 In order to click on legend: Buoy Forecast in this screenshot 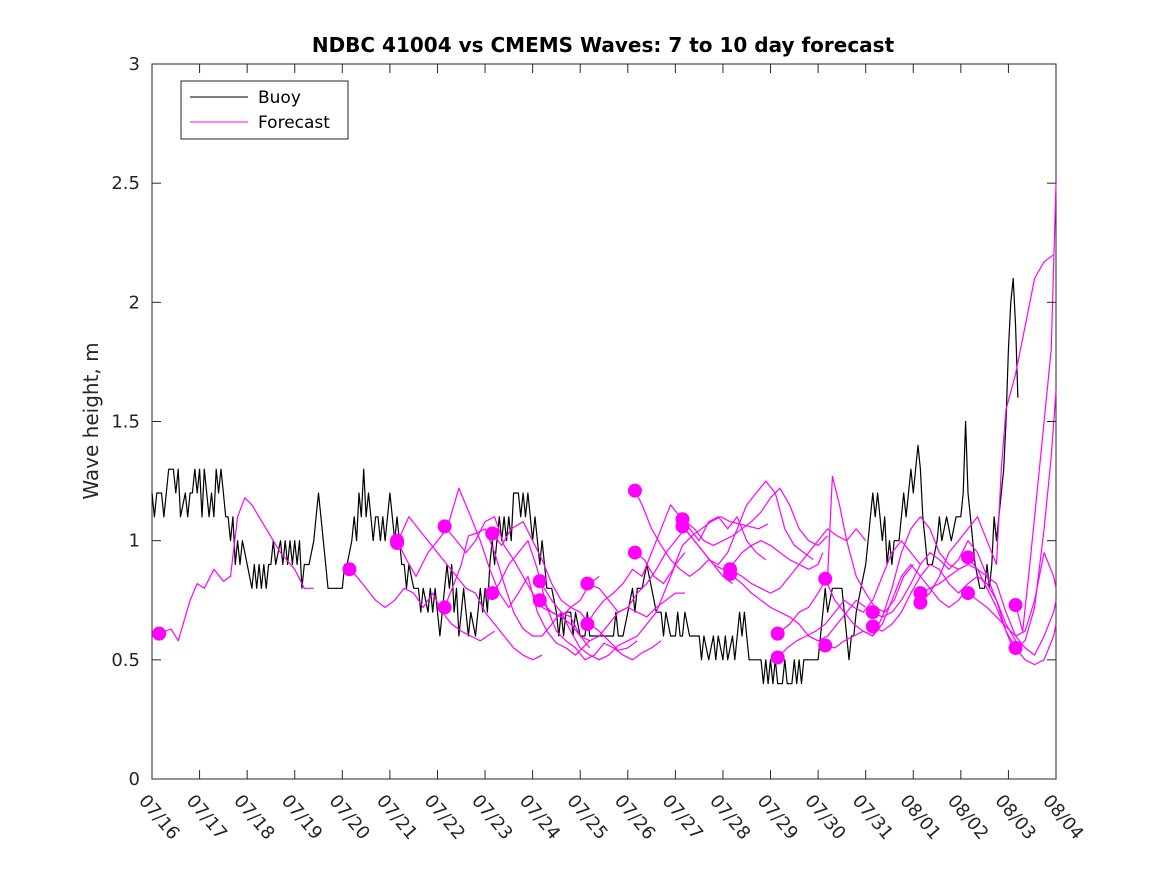, I will do `click(264, 110)`.